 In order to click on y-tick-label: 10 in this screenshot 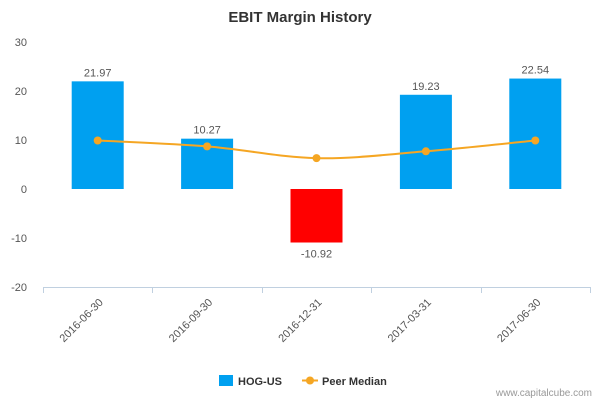, I will do `click(21, 141)`.